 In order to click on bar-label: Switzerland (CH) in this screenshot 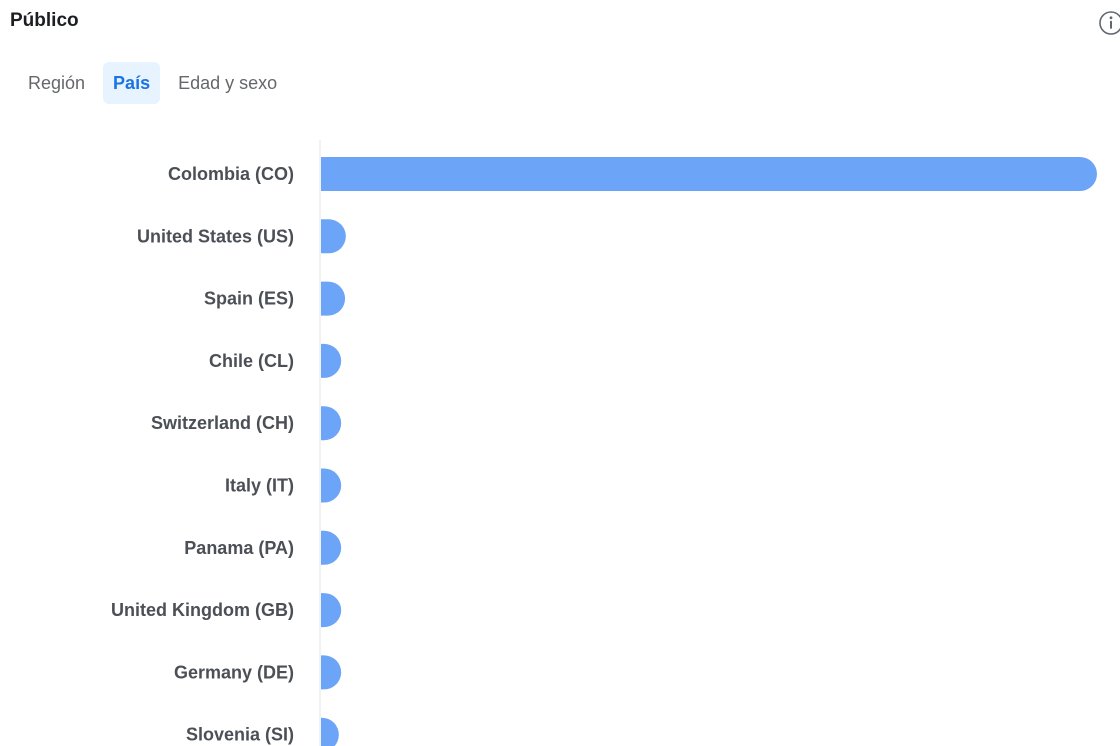, I will do `click(222, 423)`.